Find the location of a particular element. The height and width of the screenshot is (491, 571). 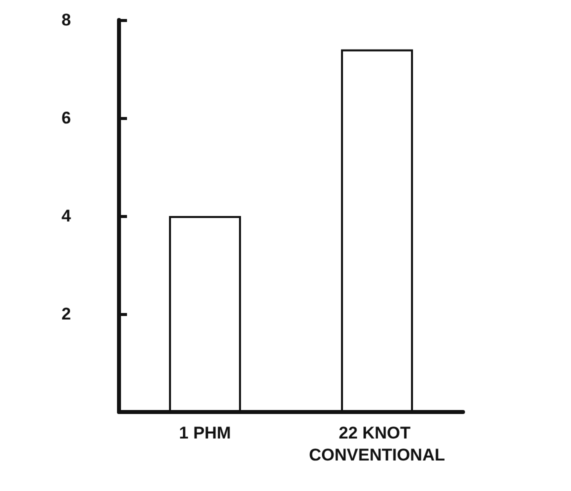

y-tick-label: 2 is located at coordinates (66, 314).